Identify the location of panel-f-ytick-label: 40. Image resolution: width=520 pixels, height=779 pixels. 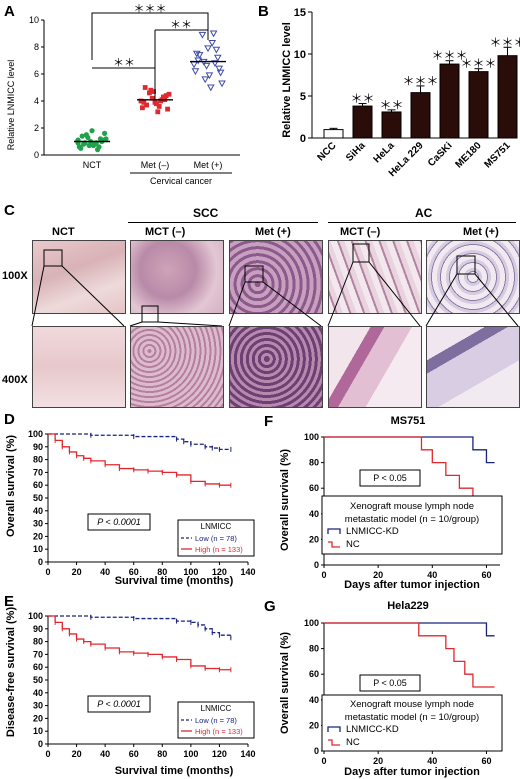
(314, 514).